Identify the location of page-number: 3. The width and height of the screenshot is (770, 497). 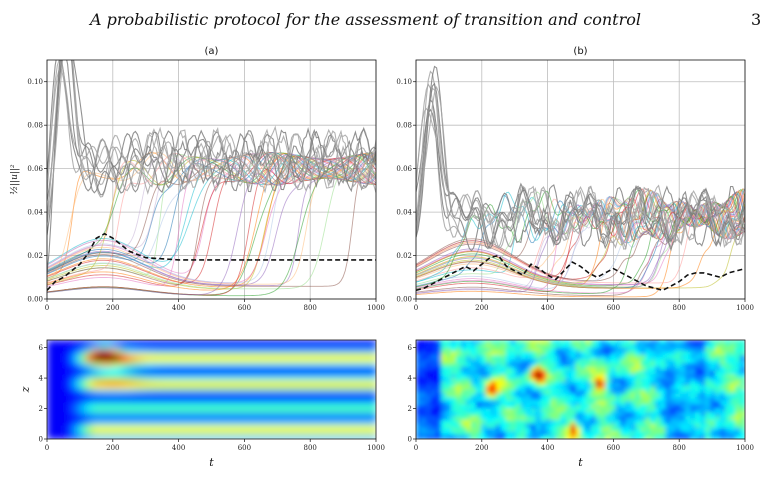
(756, 19).